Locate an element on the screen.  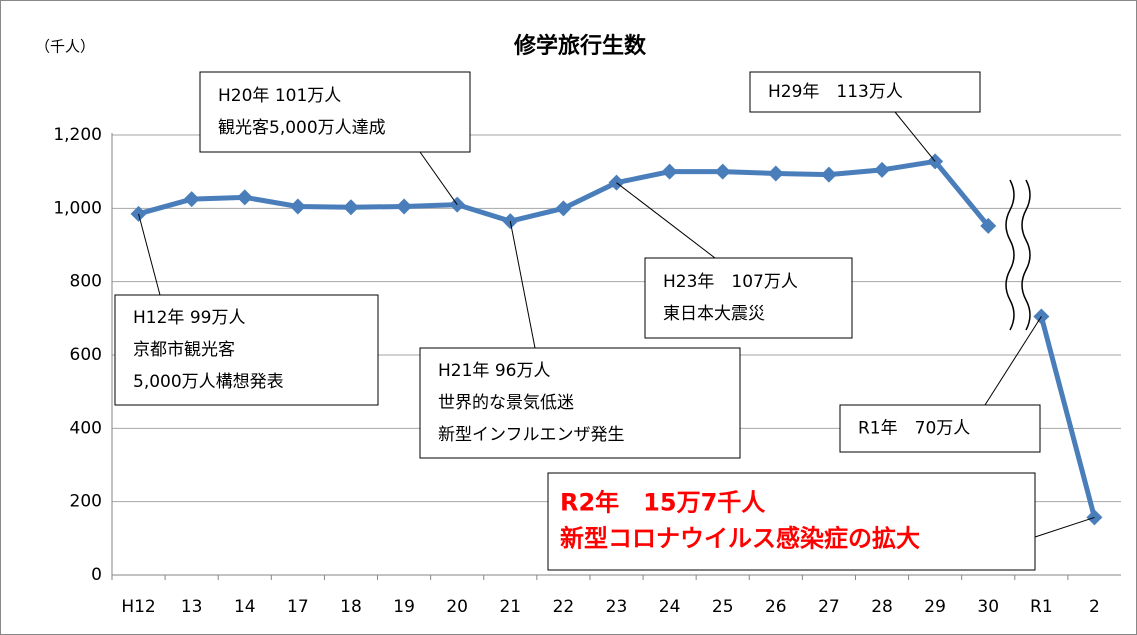
annotation-text: 京都市観光客 is located at coordinates (184, 350).